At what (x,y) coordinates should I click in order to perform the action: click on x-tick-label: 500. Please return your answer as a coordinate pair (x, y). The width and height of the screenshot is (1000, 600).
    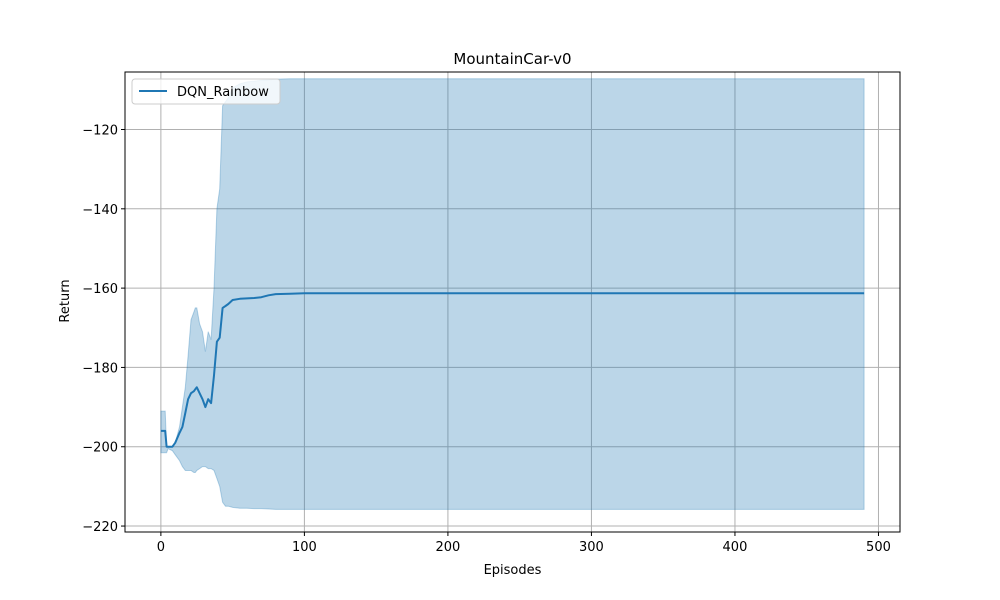
    Looking at the image, I should click on (878, 547).